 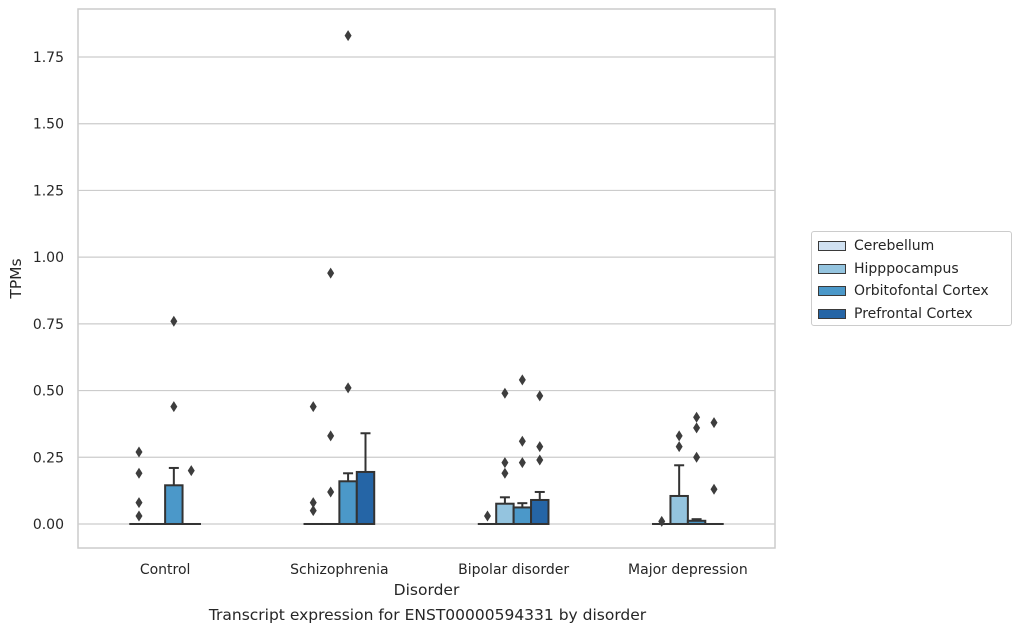 What do you see at coordinates (365, 498) in the screenshot?
I see `bar-schizophrenia-prefrontal-cortex` at bounding box center [365, 498].